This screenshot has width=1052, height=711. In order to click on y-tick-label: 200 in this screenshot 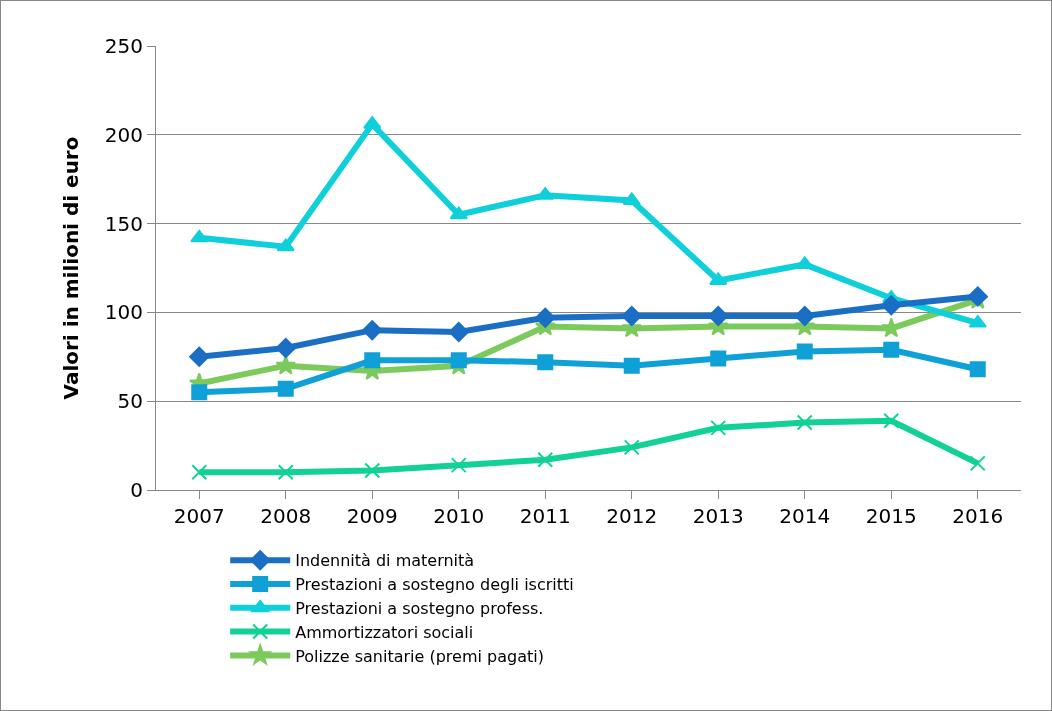, I will do `click(123, 134)`.